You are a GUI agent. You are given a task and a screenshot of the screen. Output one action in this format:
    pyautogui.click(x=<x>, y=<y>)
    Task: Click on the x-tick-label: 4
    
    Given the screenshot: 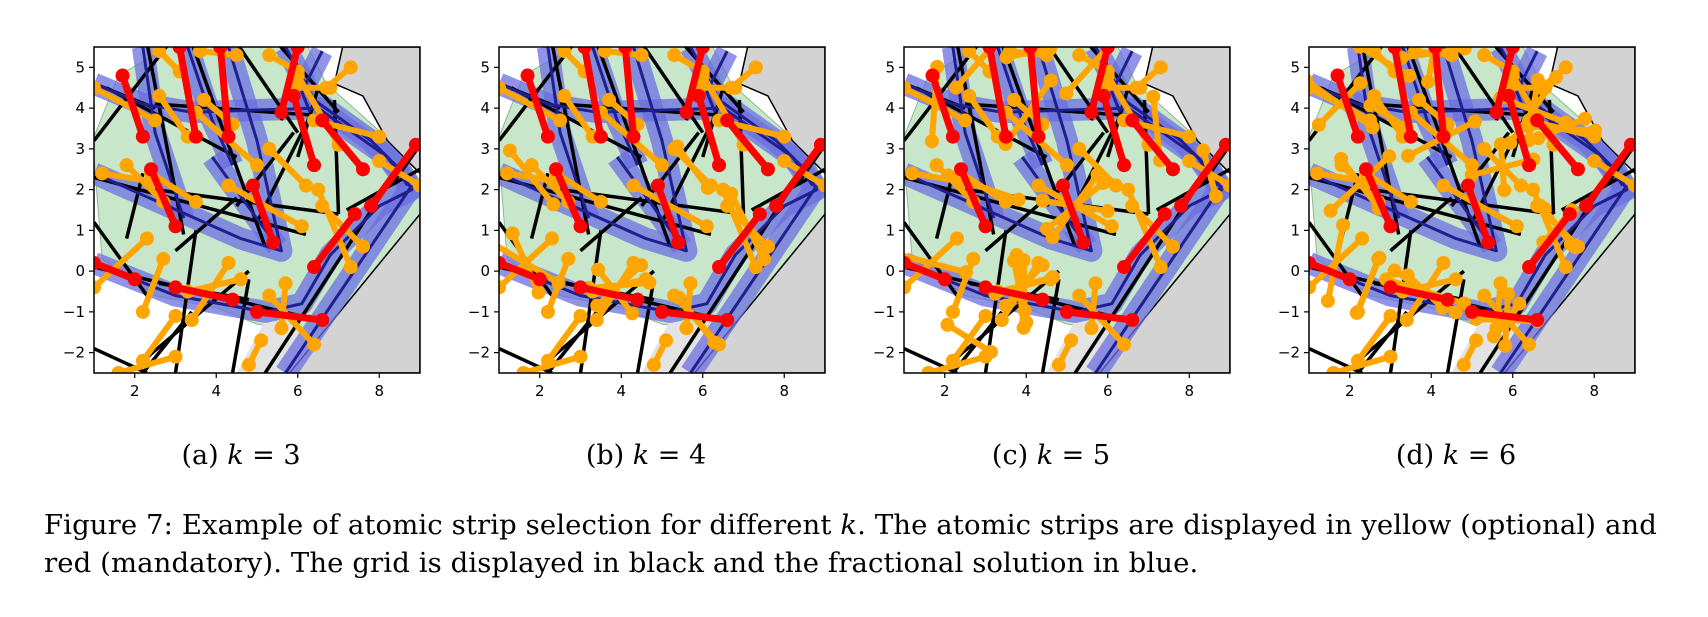 What is the action you would take?
    pyautogui.click(x=216, y=391)
    